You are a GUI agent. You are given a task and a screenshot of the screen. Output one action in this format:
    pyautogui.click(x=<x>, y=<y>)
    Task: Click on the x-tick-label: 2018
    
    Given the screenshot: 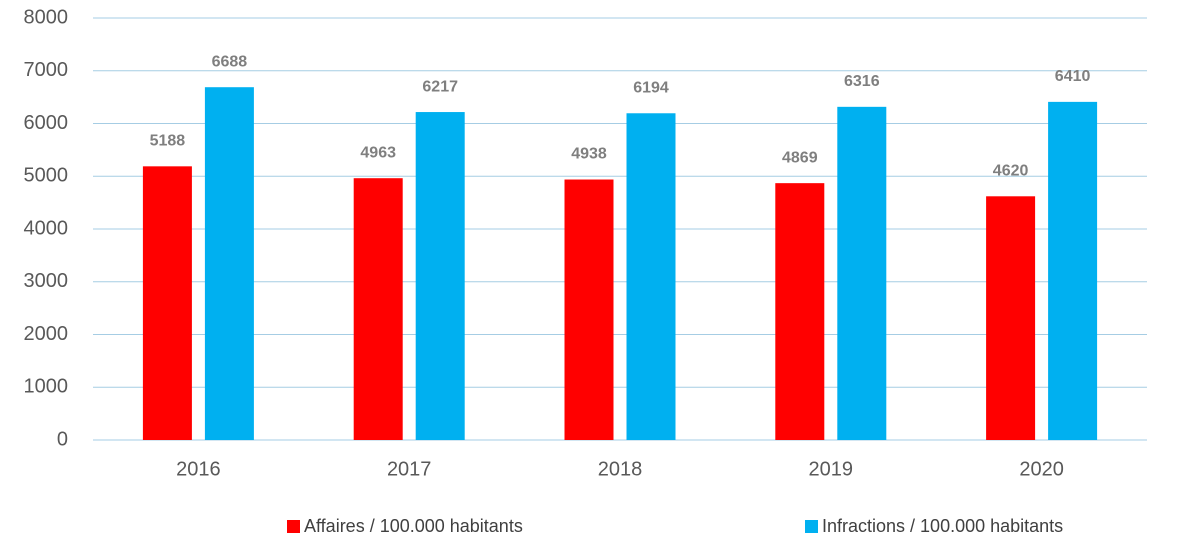 What is the action you would take?
    pyautogui.click(x=620, y=469)
    